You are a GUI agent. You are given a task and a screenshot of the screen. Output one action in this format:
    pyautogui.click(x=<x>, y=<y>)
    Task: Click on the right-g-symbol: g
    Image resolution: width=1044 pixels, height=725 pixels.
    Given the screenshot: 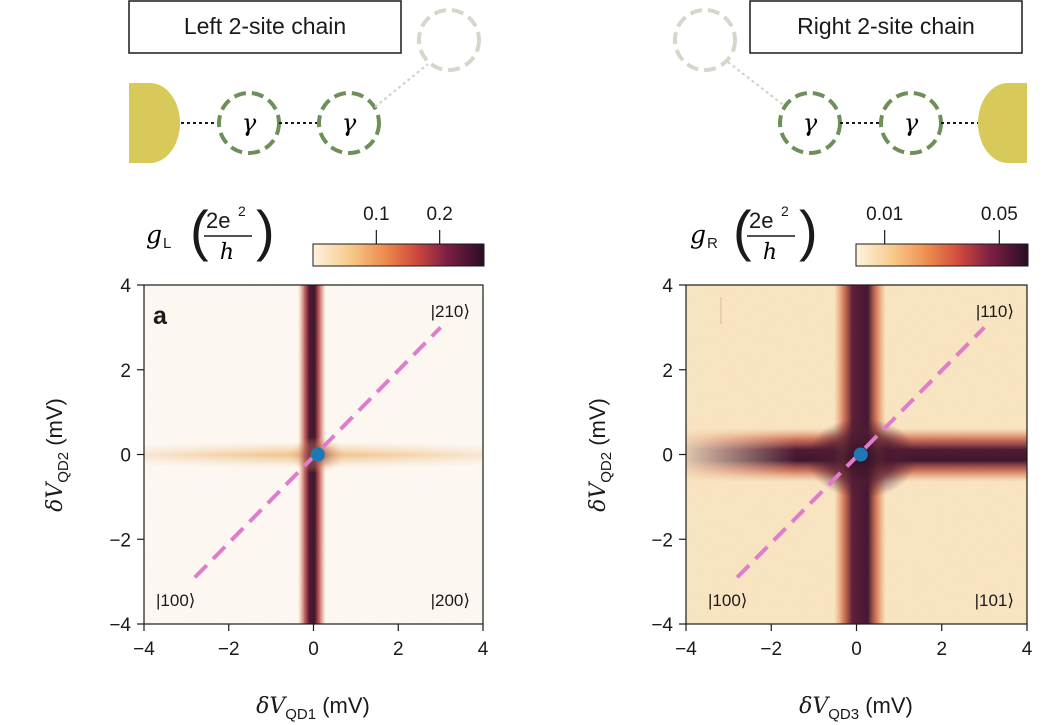 What is the action you would take?
    pyautogui.click(x=698, y=234)
    